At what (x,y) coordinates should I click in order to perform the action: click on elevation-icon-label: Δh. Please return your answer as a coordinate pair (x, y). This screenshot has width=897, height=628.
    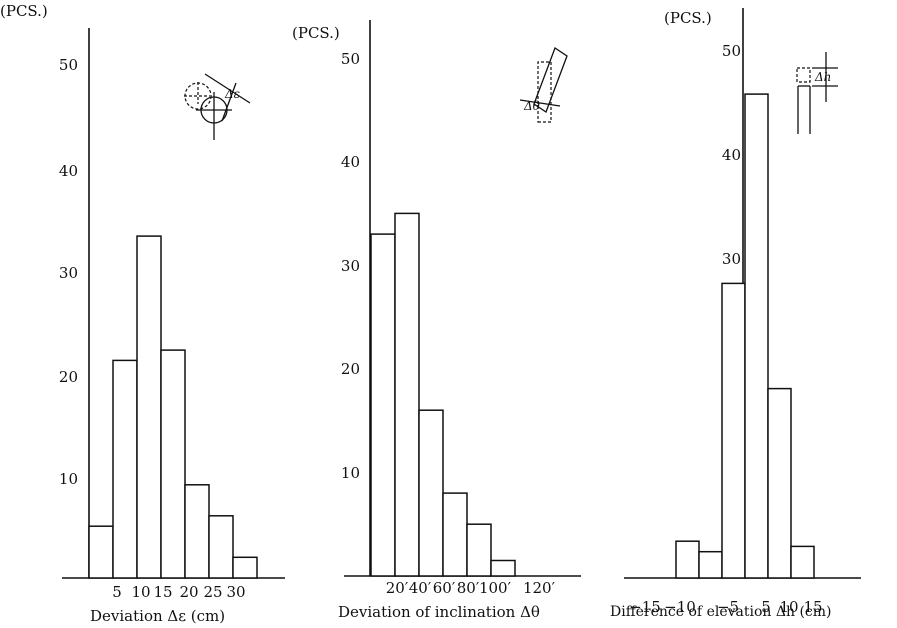
    Looking at the image, I should click on (822, 77).